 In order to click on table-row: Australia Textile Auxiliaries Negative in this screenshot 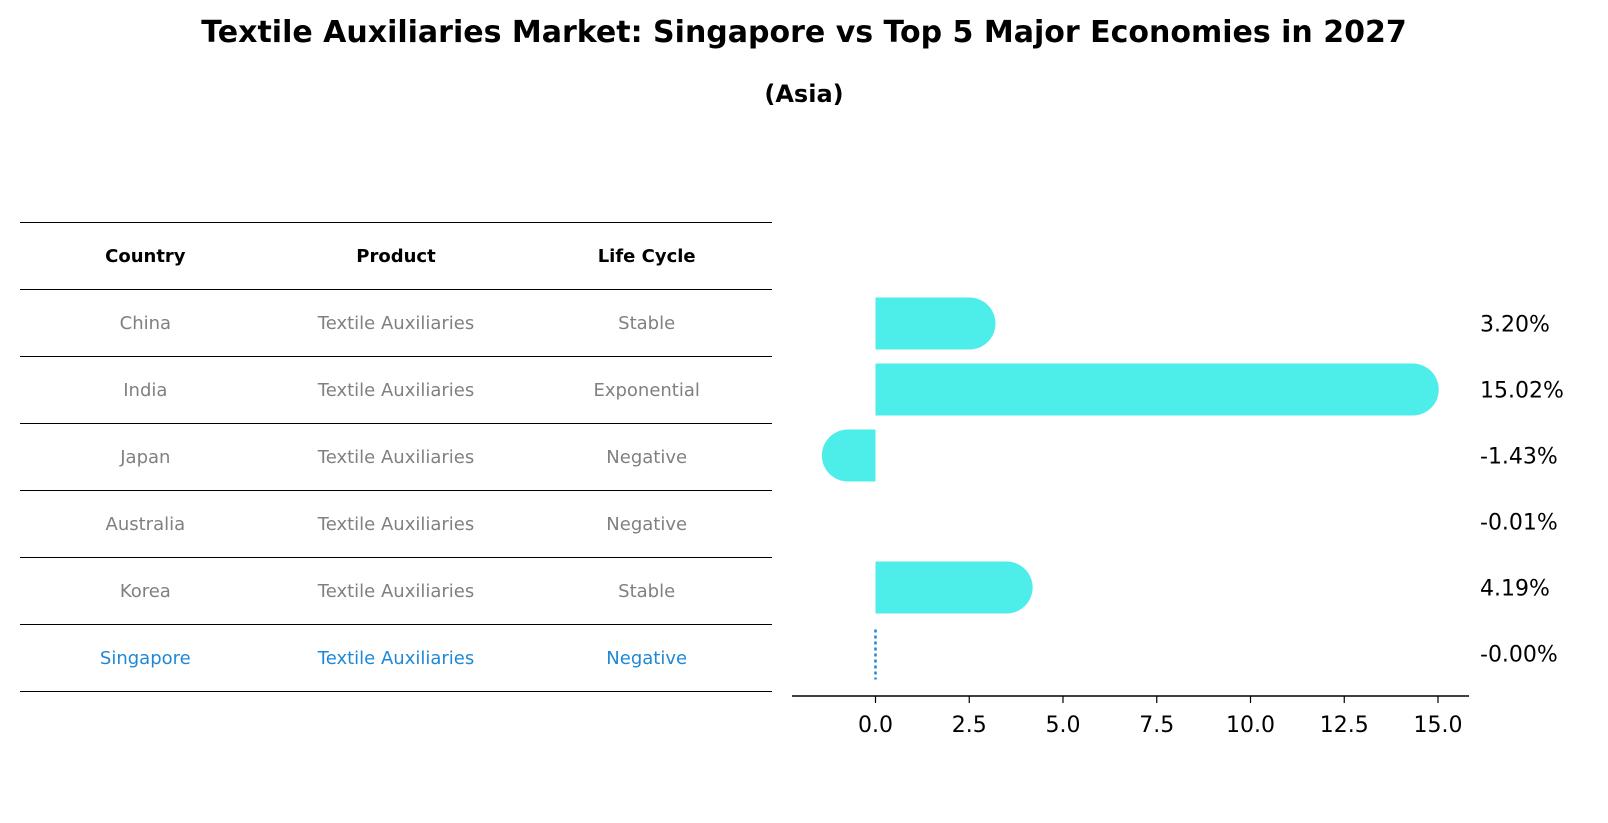, I will do `click(396, 523)`.